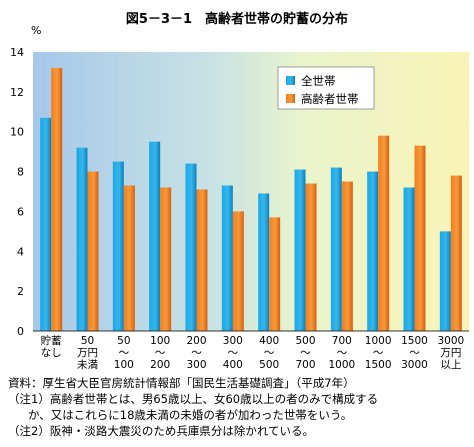 This screenshot has width=474, height=447. What do you see at coordinates (450, 353) in the screenshot?
I see `x-tick-label-12: 3000 万円以上` at bounding box center [450, 353].